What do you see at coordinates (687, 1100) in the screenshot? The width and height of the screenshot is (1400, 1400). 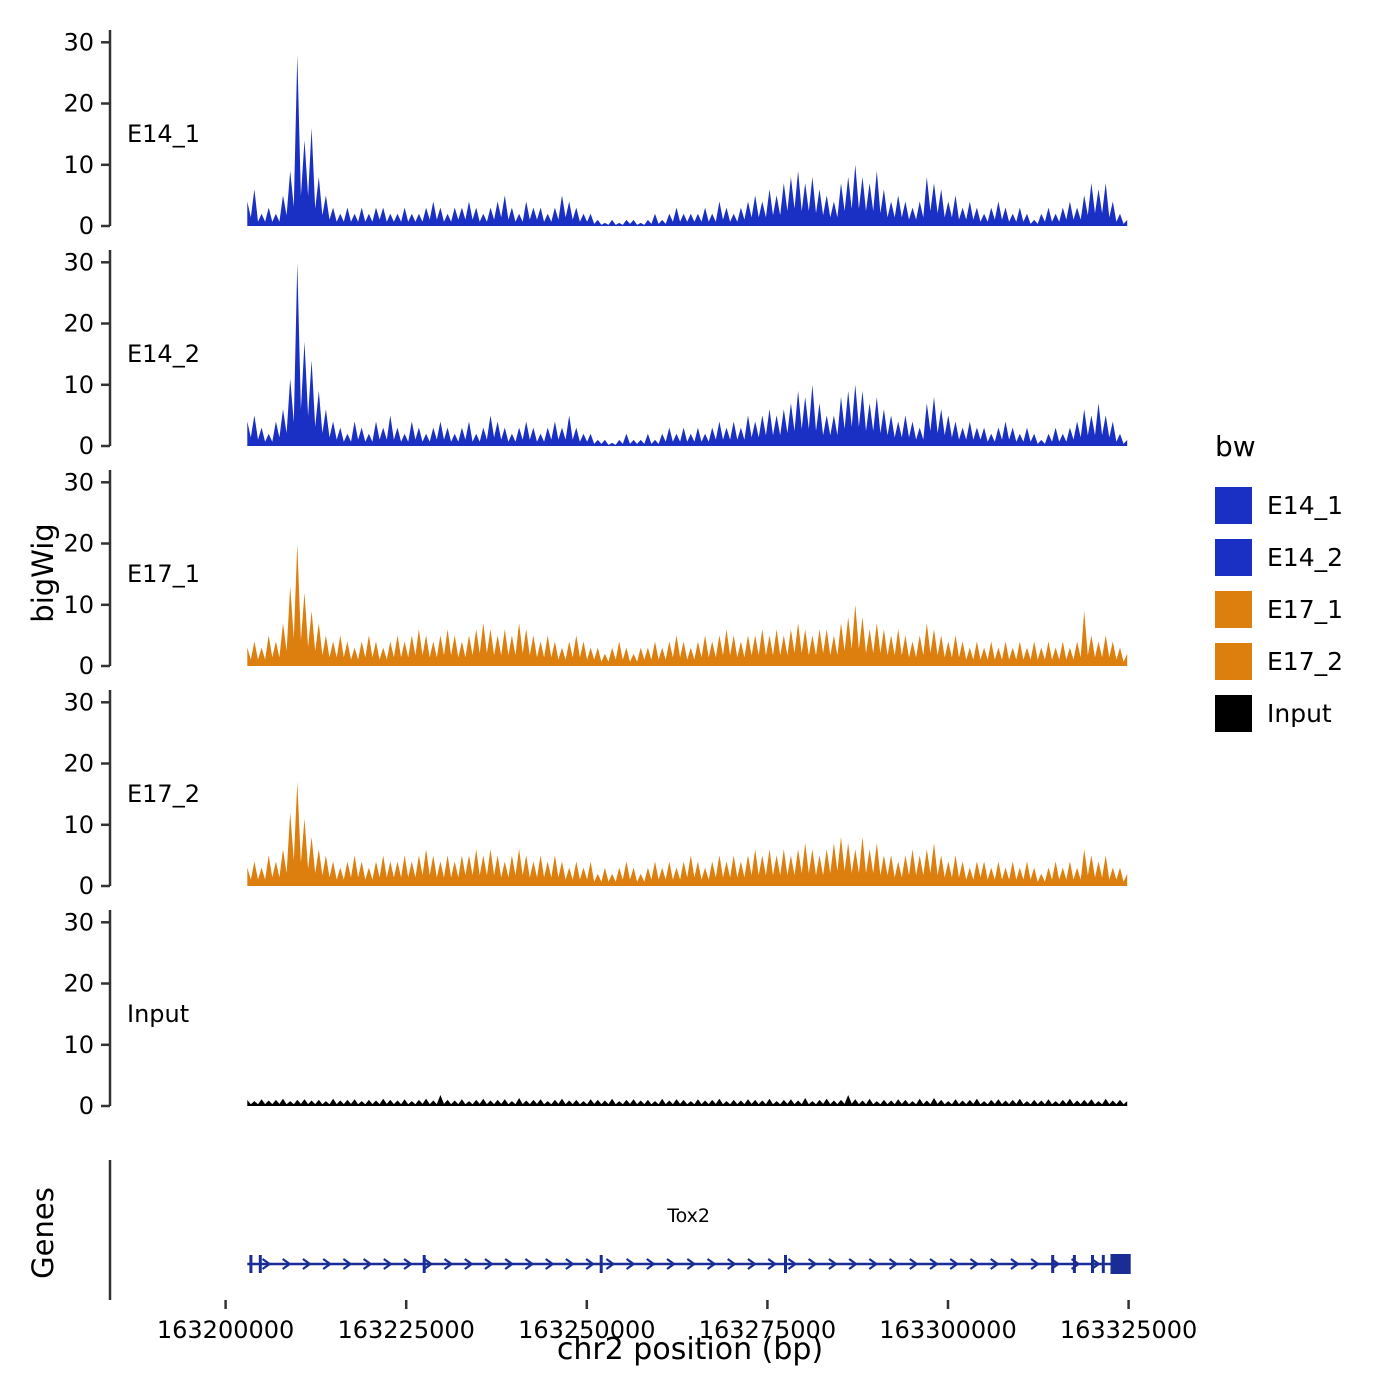 I see `signal-area-Input` at bounding box center [687, 1100].